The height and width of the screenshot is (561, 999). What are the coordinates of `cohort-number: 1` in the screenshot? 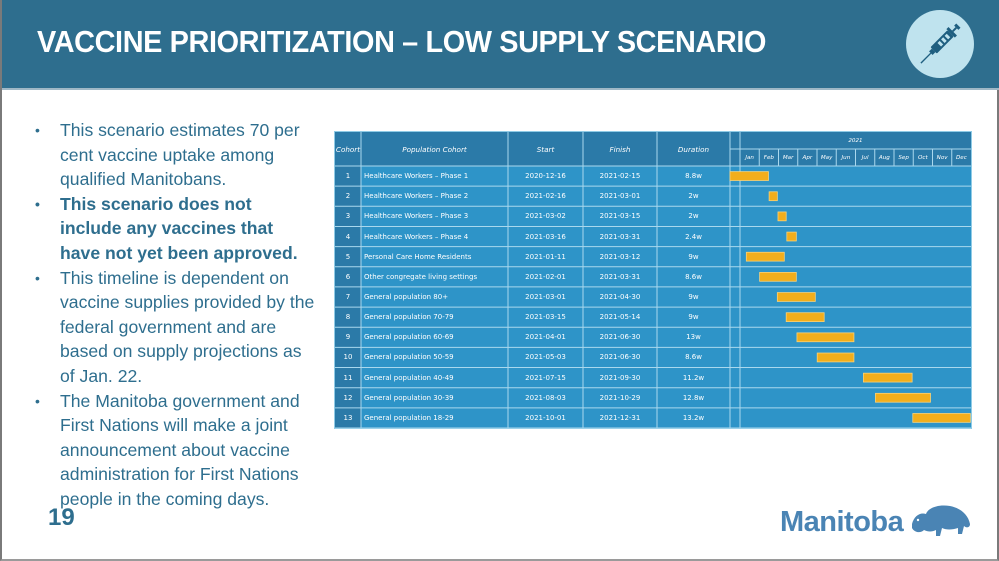 It's located at (348, 176).